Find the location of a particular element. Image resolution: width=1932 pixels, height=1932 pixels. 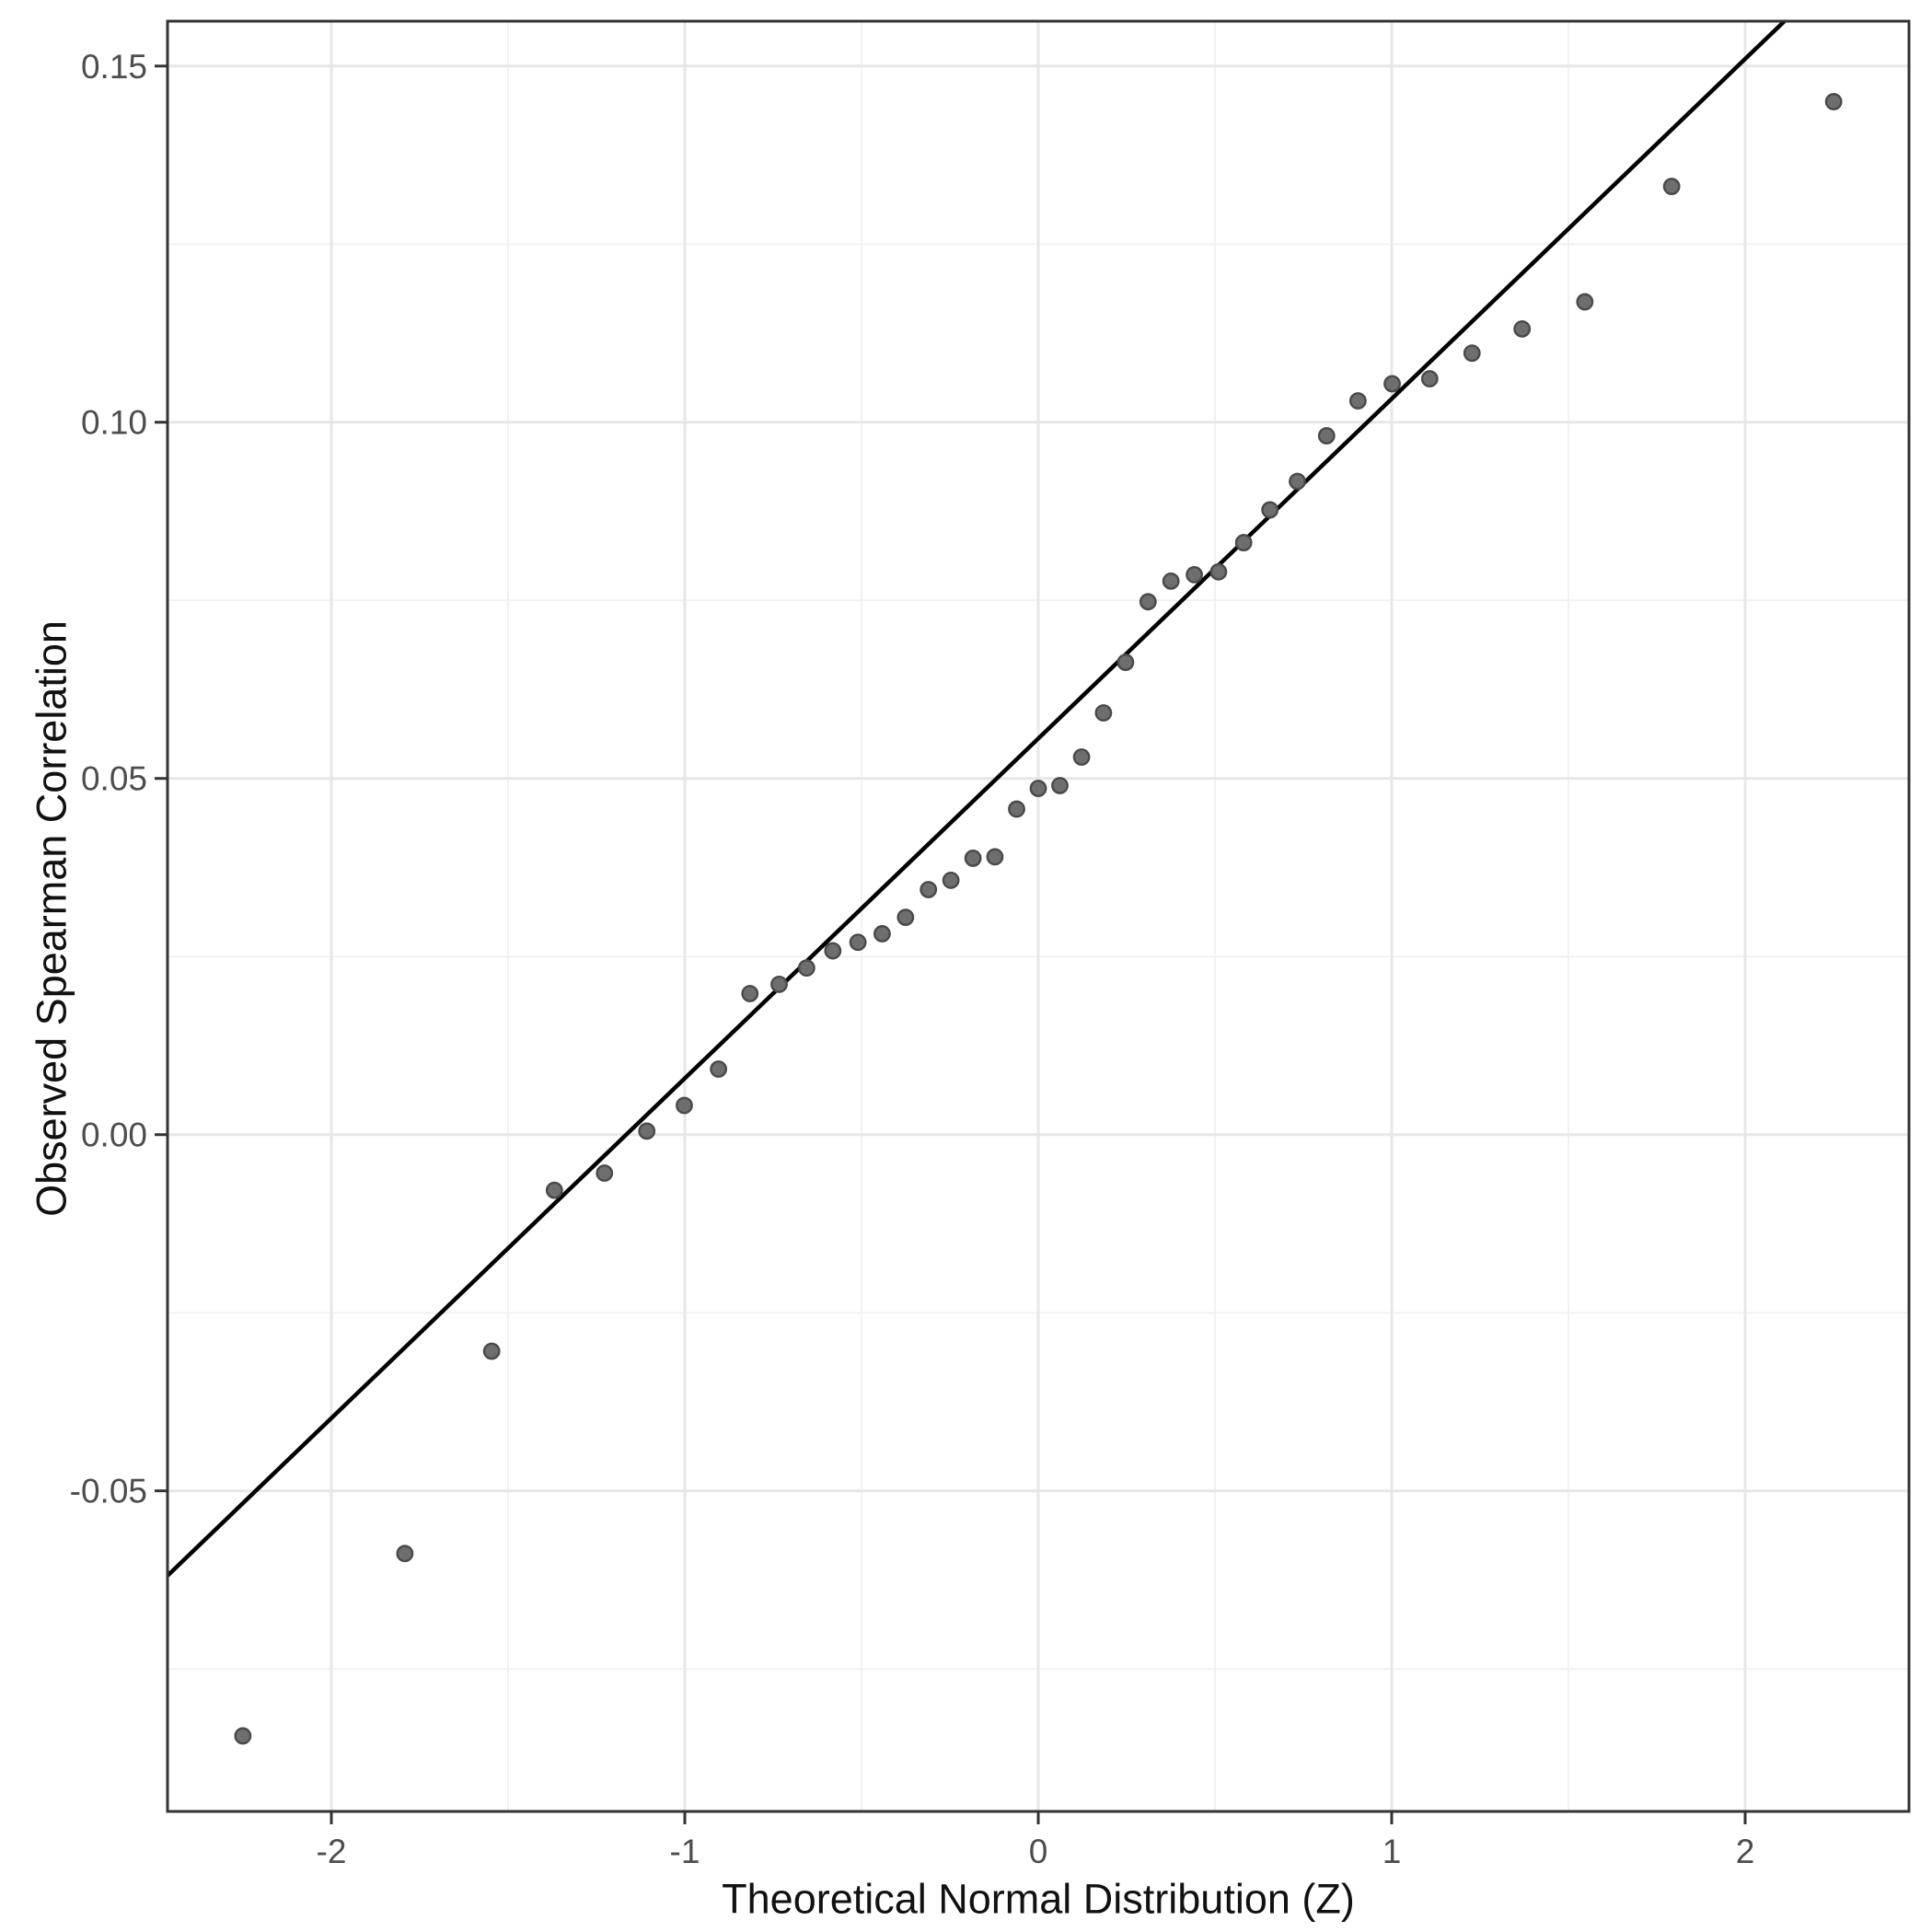

x-axis-title: Theoretical Normal Distribution (Z) is located at coordinates (1038, 1899).